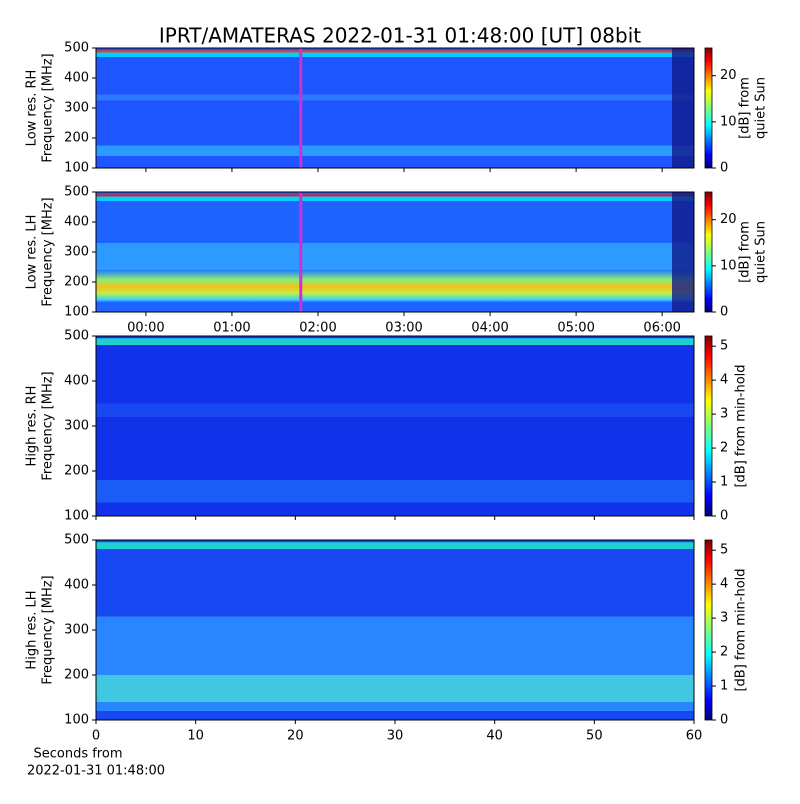 Image resolution: width=800 pixels, height=804 pixels. I want to click on y-axis-label: Low res. RH, so click(32, 108).